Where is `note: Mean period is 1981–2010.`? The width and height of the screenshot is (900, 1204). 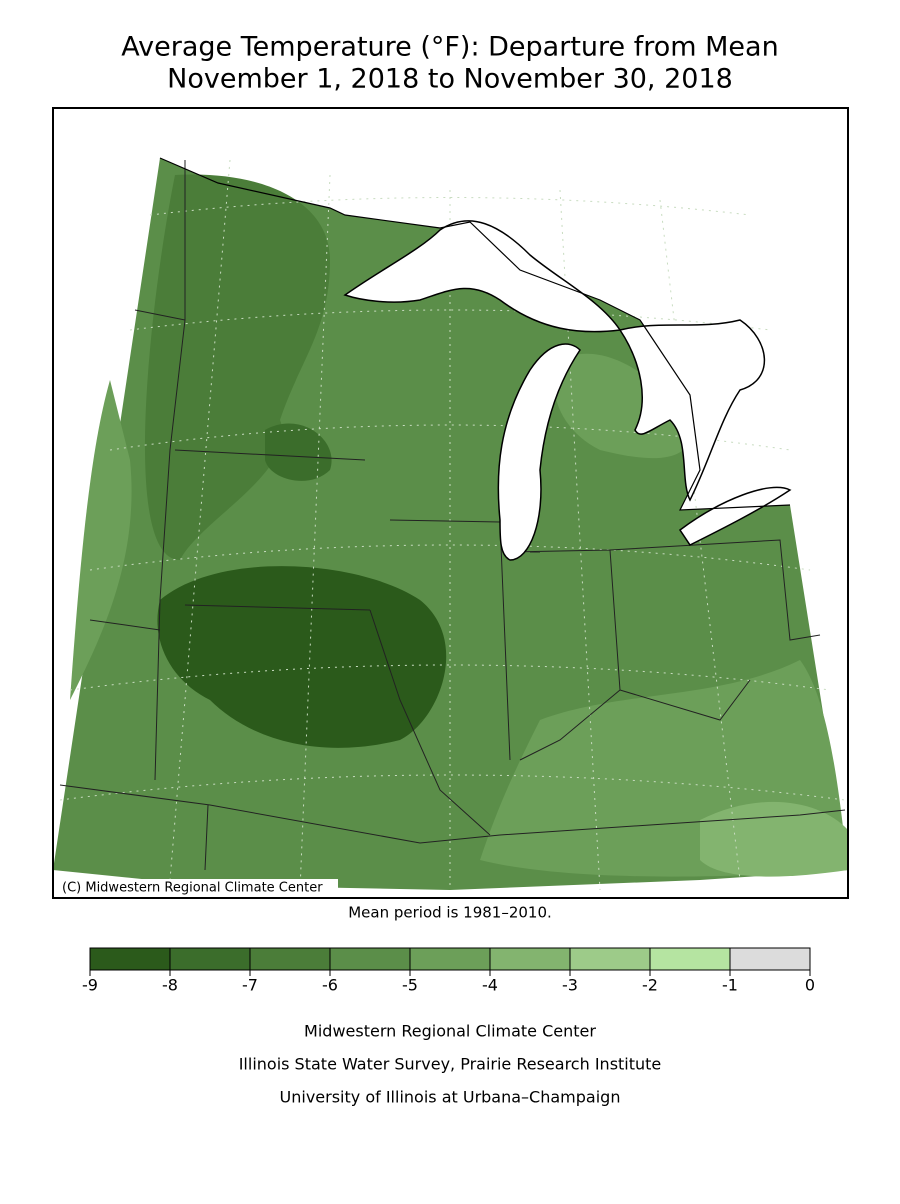 note: Mean period is 1981–2010. is located at coordinates (450, 913).